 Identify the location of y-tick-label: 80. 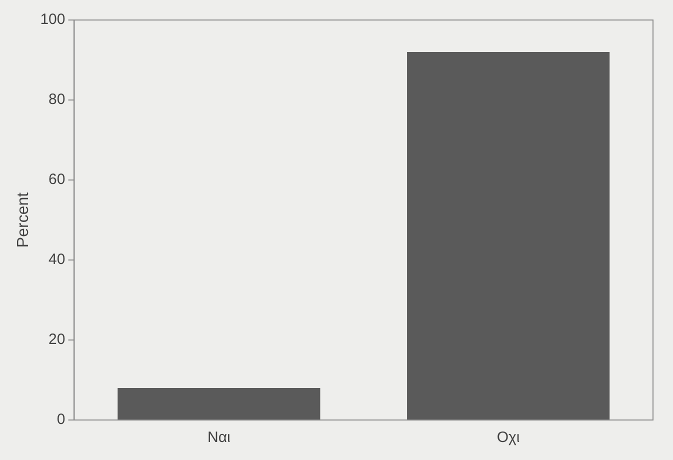
(57, 99).